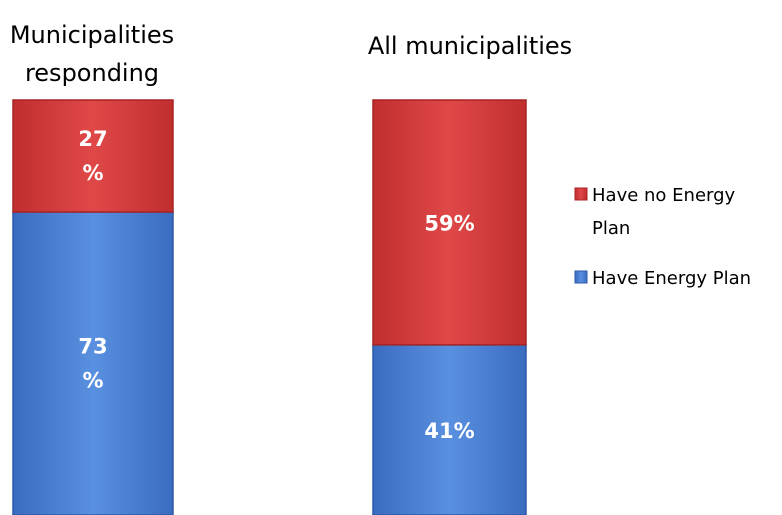  What do you see at coordinates (92, 35) in the screenshot?
I see `category-title-0-line-0: Municipalities` at bounding box center [92, 35].